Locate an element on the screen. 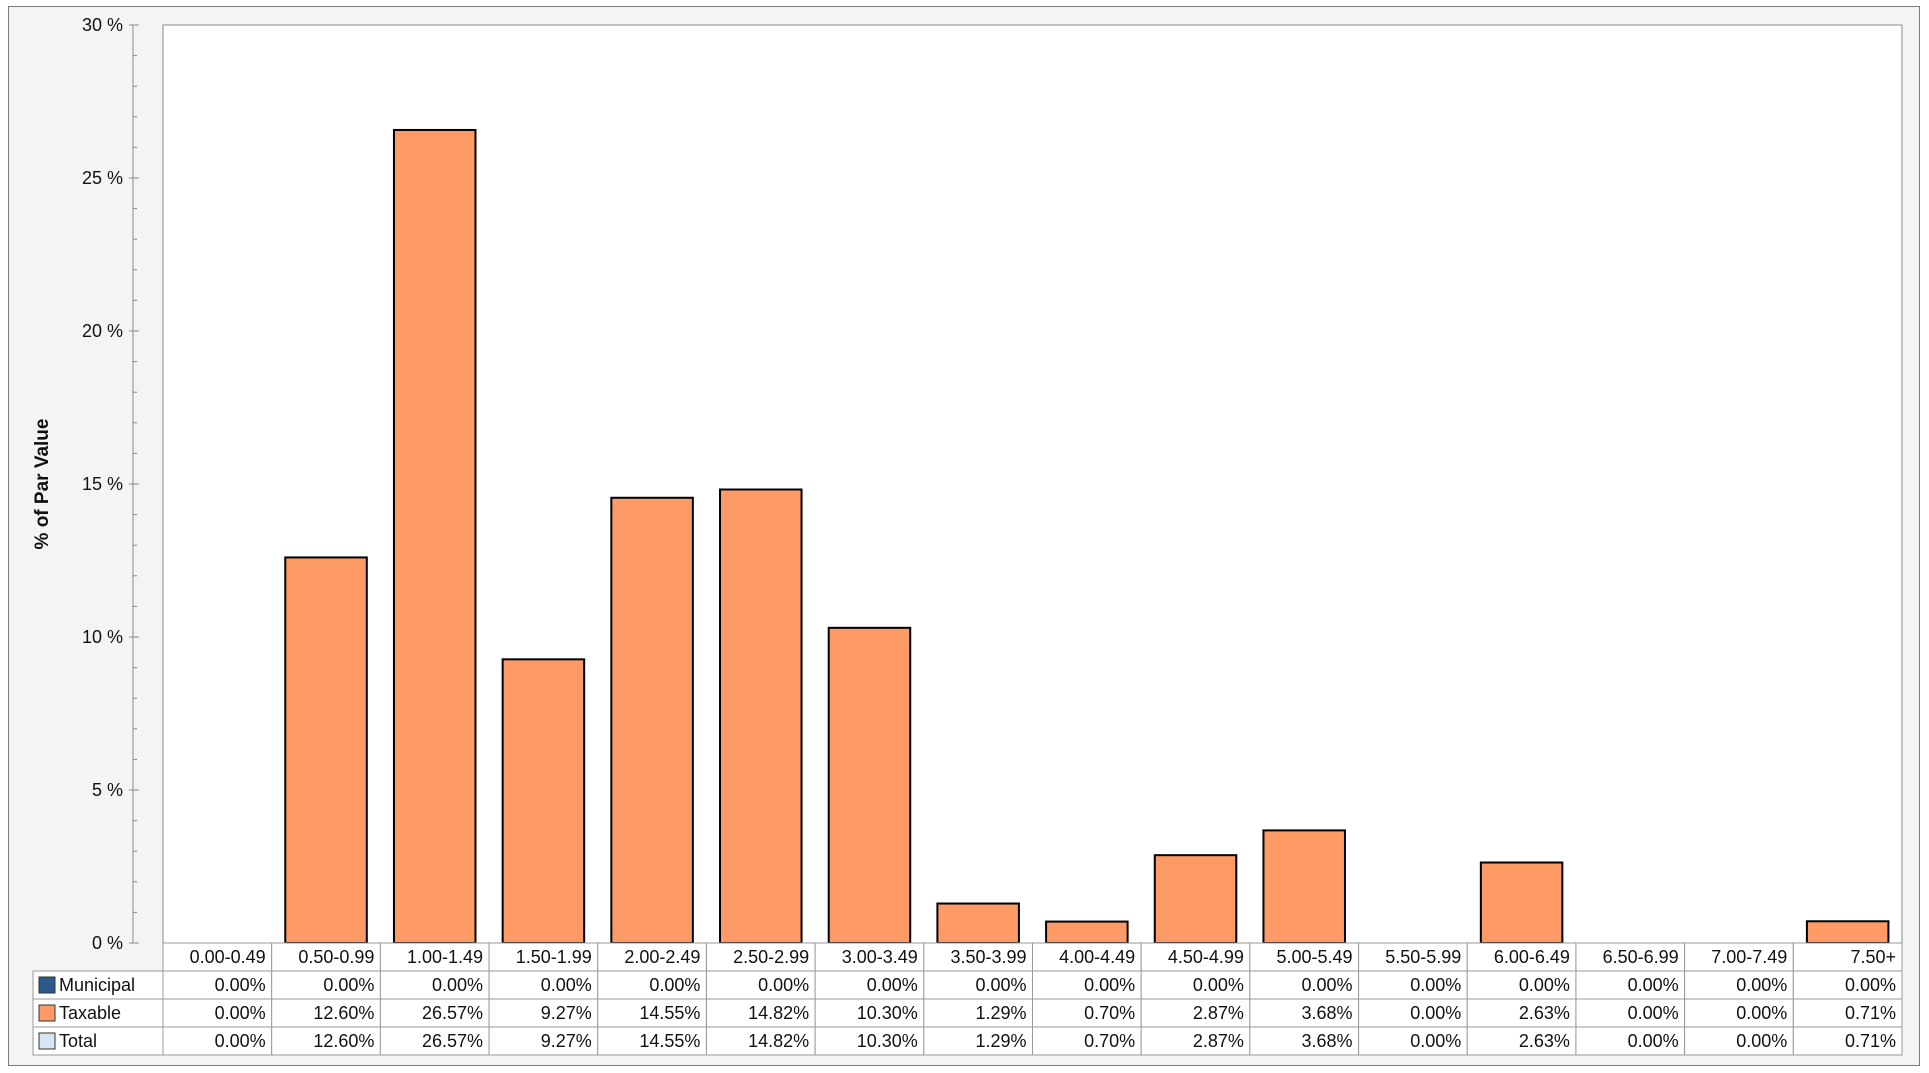 This screenshot has width=1929, height=1073. bar-6.00-6.49 is located at coordinates (1521, 902).